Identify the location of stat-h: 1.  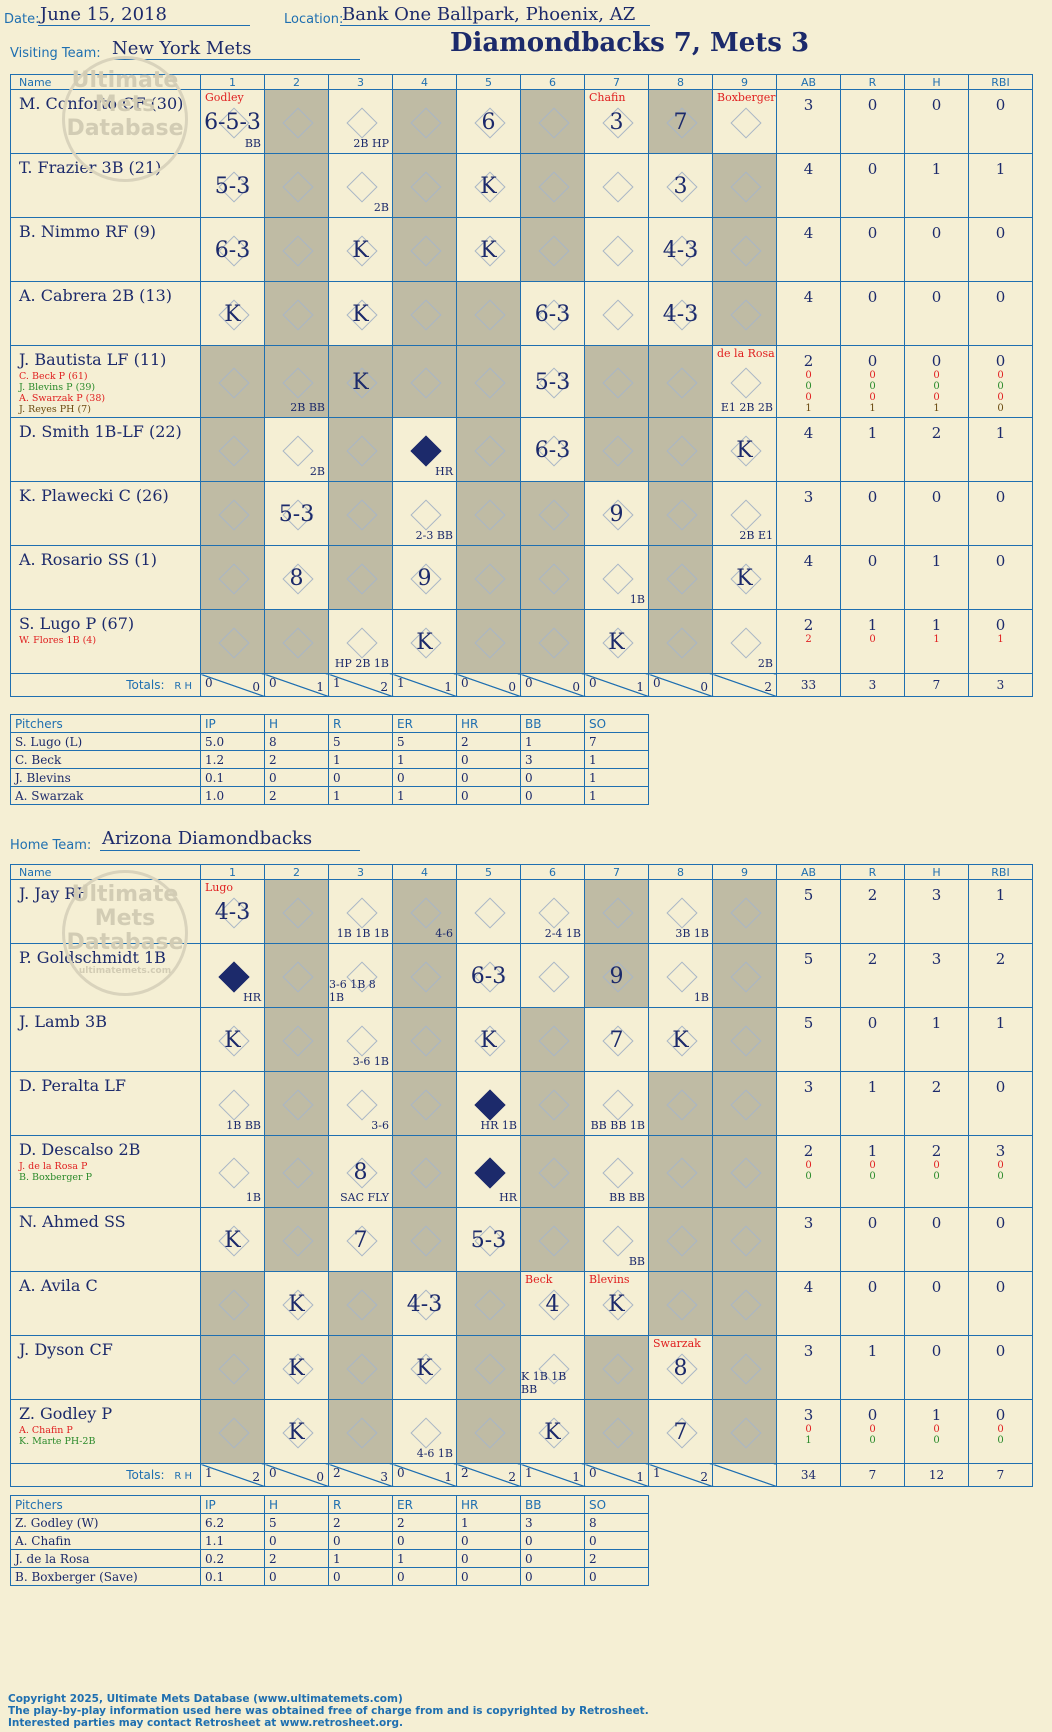
(936, 577).